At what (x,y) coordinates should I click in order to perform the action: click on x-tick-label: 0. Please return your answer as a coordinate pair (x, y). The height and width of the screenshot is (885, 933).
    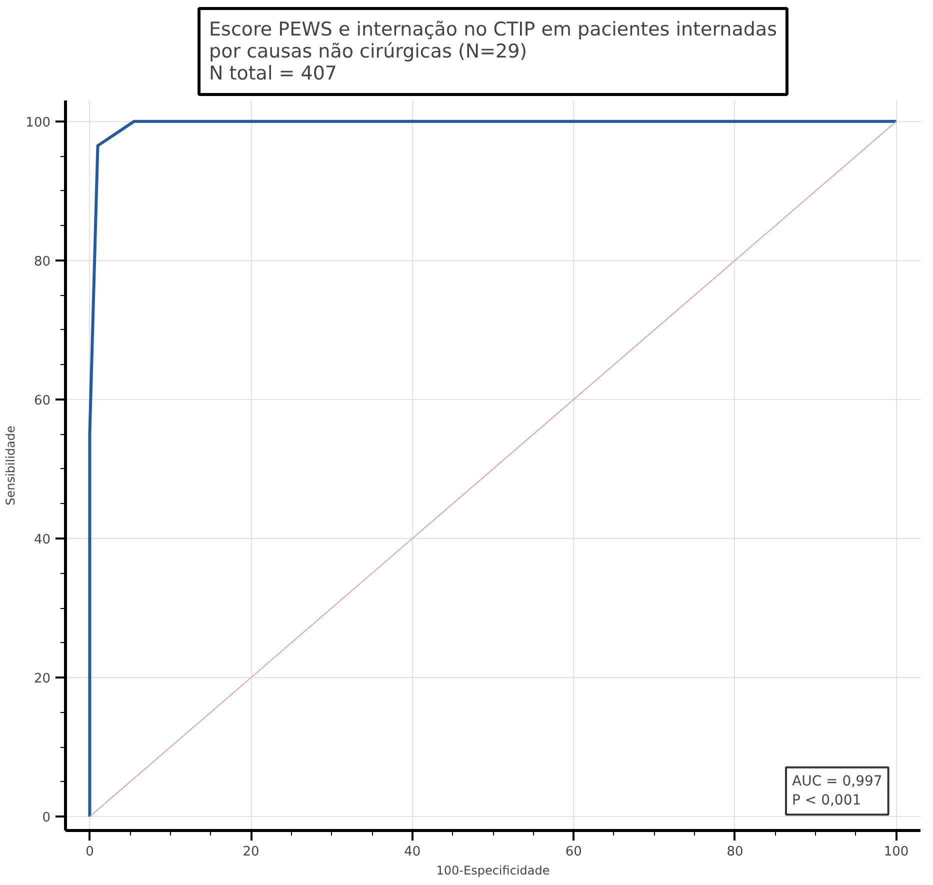
    Looking at the image, I should click on (90, 852).